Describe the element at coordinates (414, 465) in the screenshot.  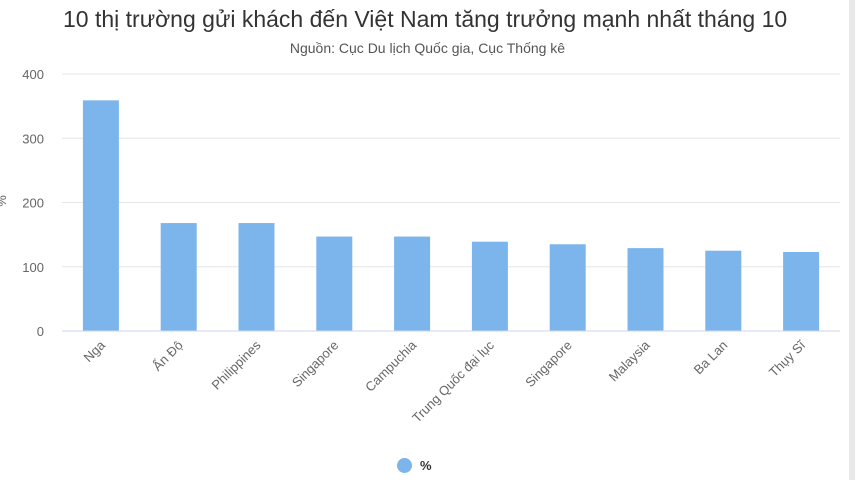
I see `legend-item: %` at that location.